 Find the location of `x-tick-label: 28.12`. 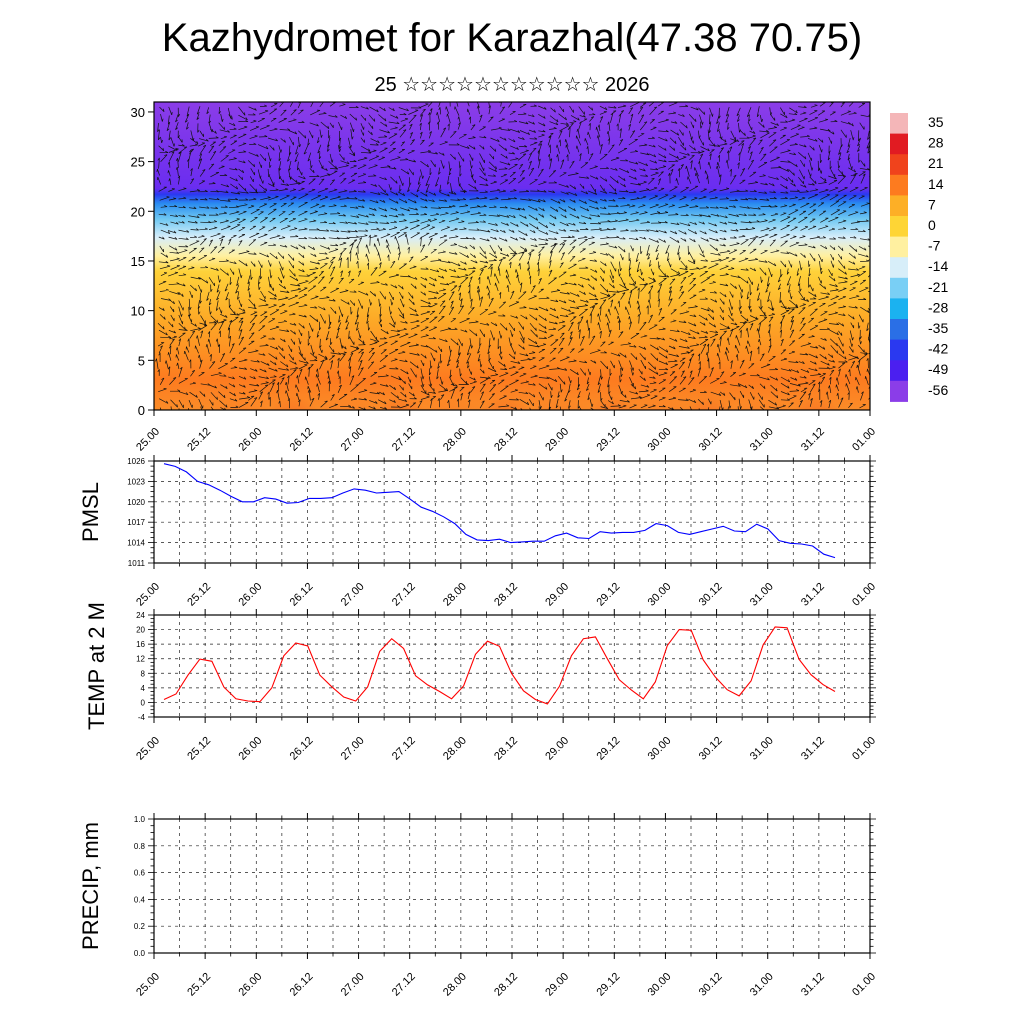

x-tick-label: 28.12 is located at coordinates (506, 440).